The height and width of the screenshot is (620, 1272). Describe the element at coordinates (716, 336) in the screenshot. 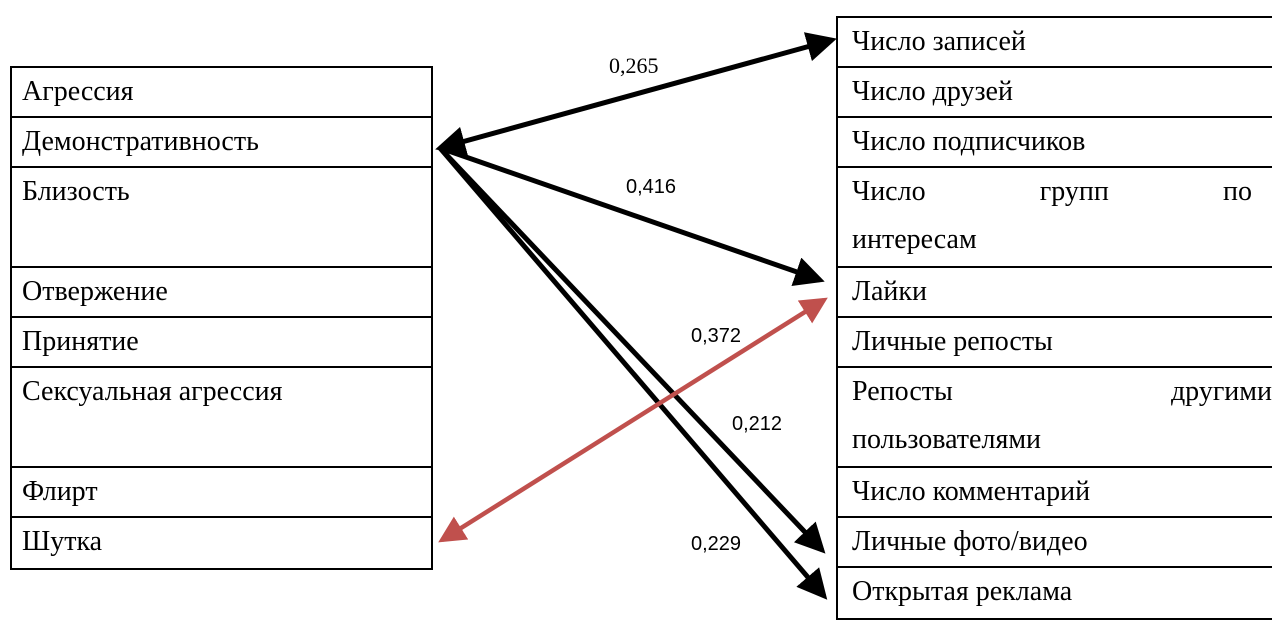

I see `coefficient-label-joke-likes: 0,372` at that location.